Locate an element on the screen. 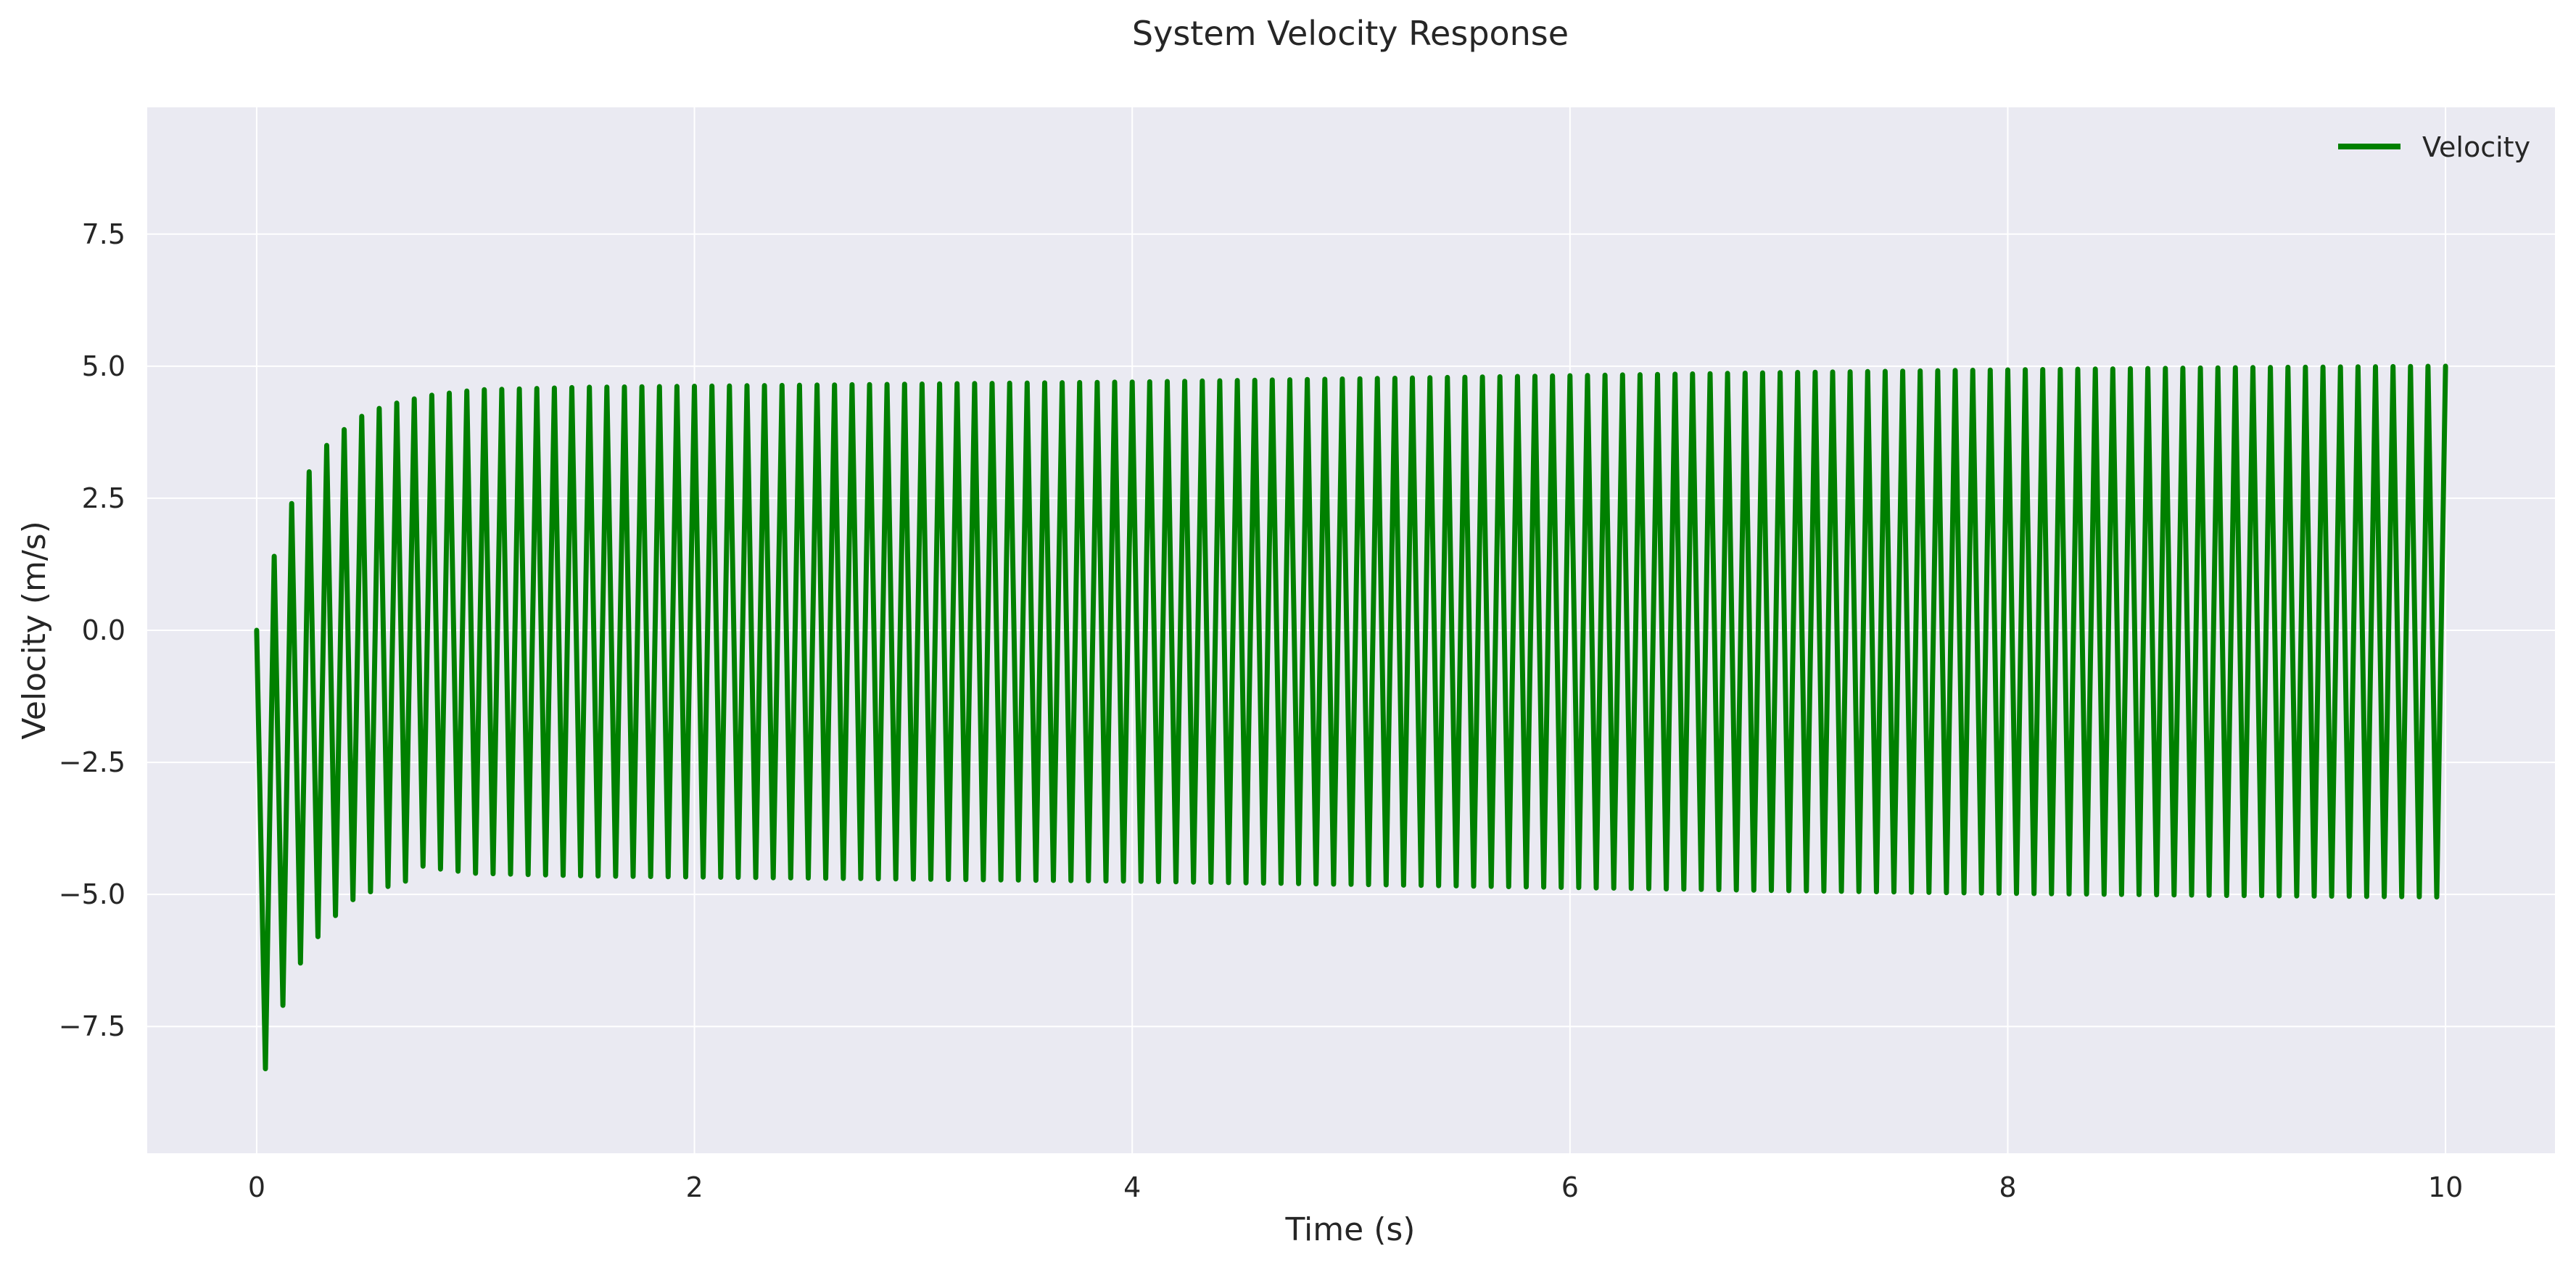 The width and height of the screenshot is (2576, 1270). y-tick-label: 7.5 is located at coordinates (103, 234).